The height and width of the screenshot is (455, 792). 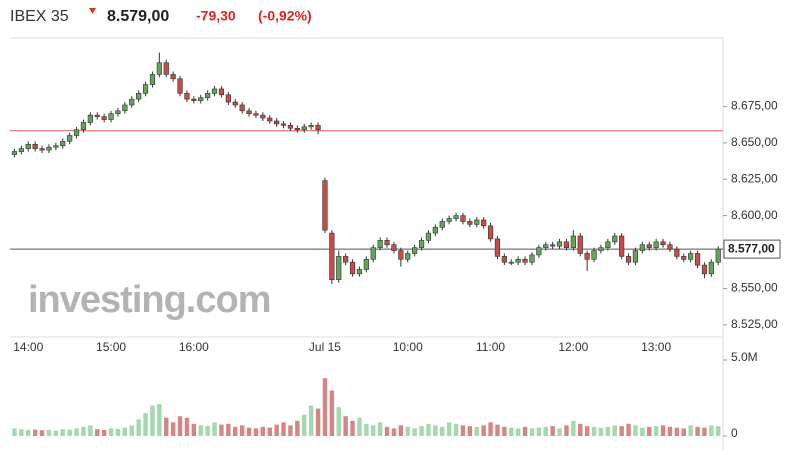 What do you see at coordinates (656, 347) in the screenshot?
I see `x-tick-label: 13:00` at bounding box center [656, 347].